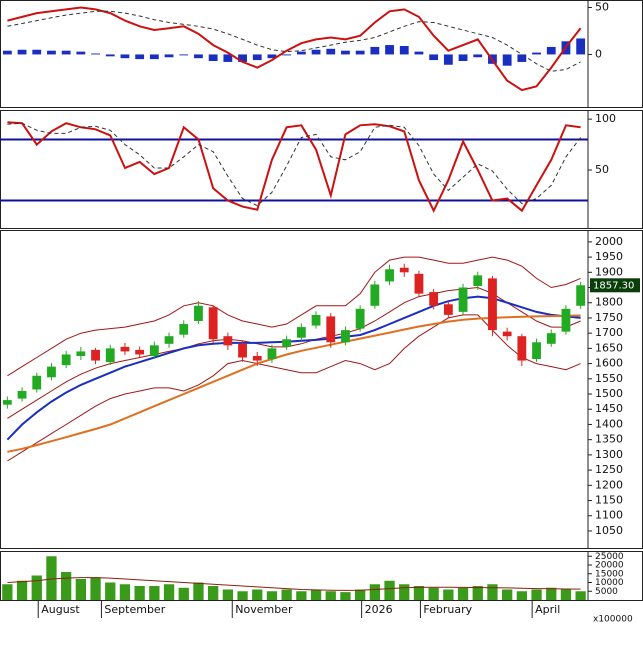 This screenshot has width=643, height=649. I want to click on x-tick-label: November, so click(264, 609).